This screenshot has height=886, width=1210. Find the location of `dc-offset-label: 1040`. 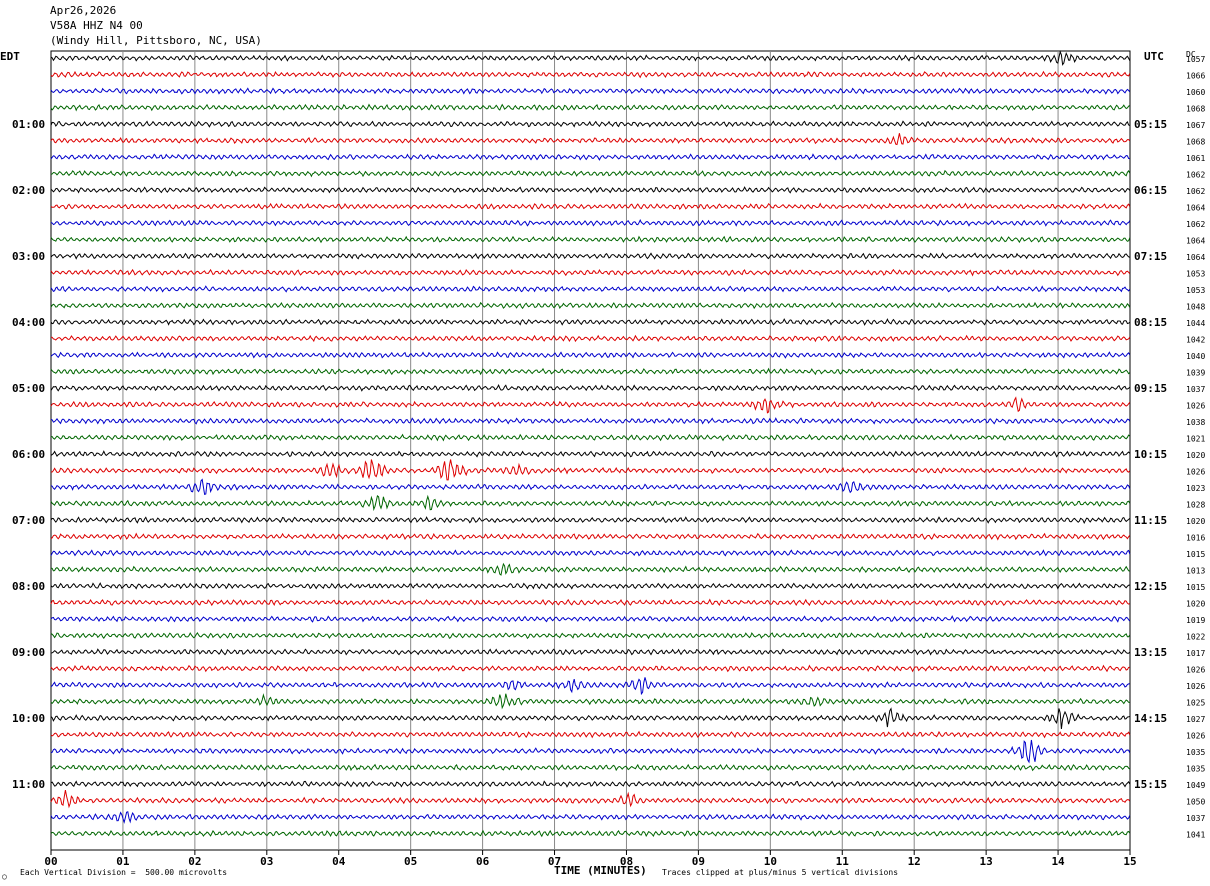

dc-offset-label: 1040 is located at coordinates (1195, 356).